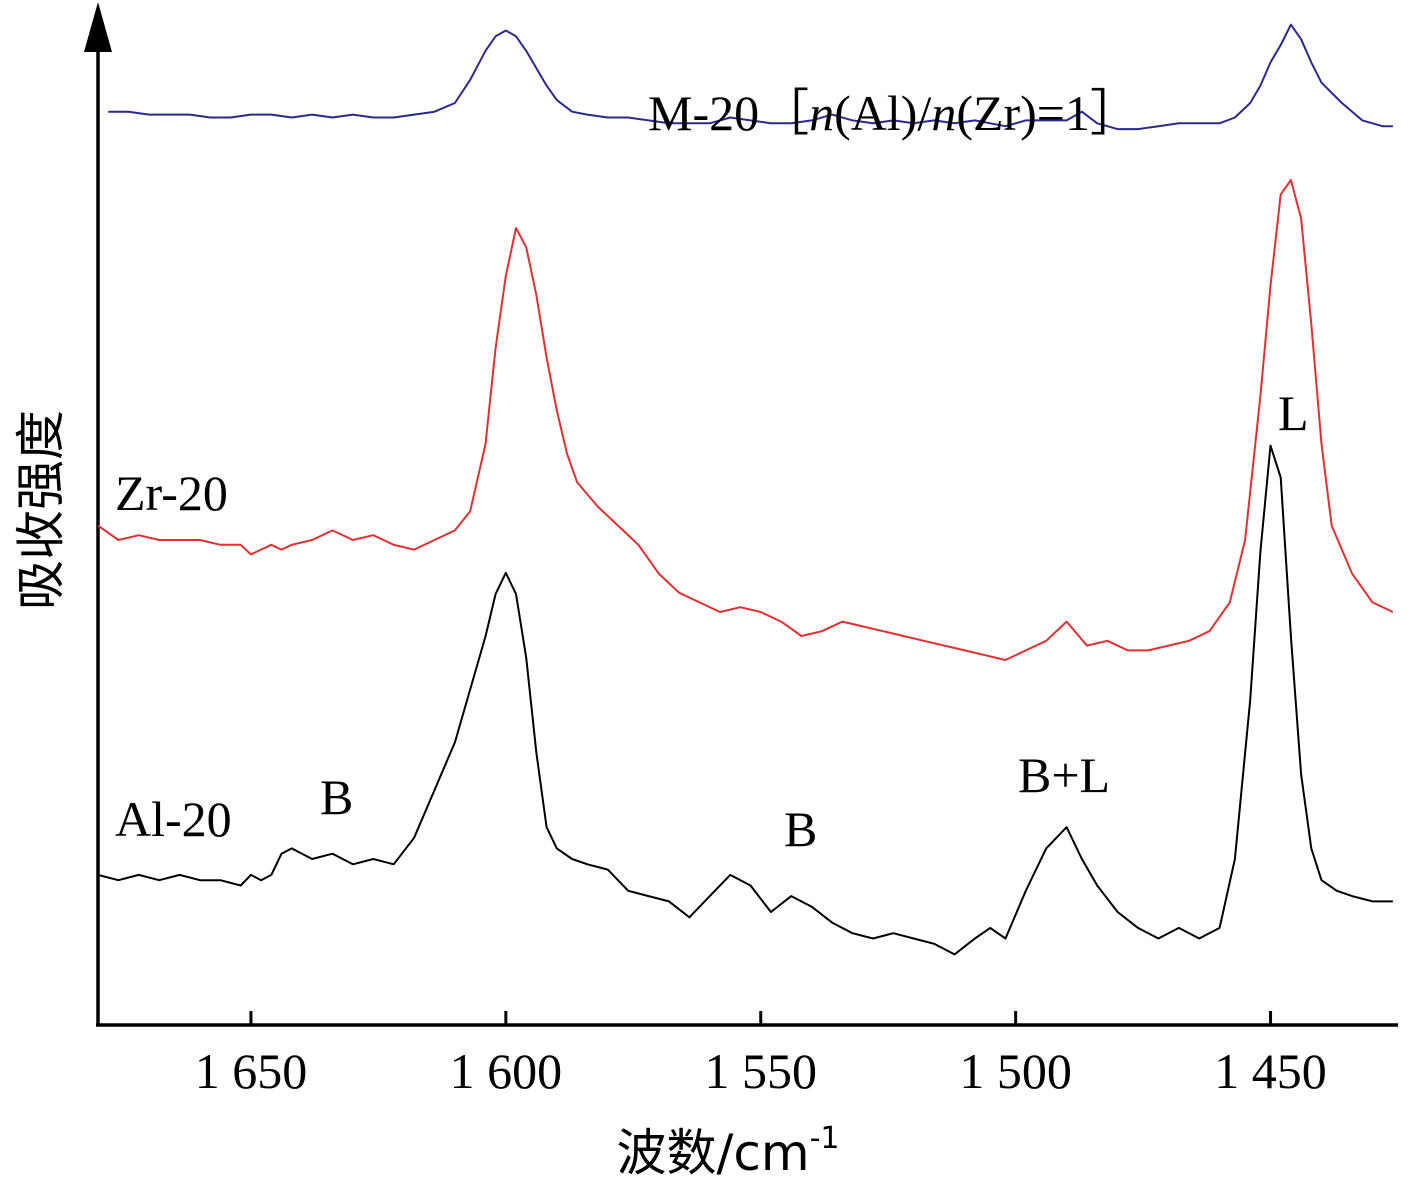  I want to click on m20-label-suffix: (Zr)=1］, so click(1048, 113).